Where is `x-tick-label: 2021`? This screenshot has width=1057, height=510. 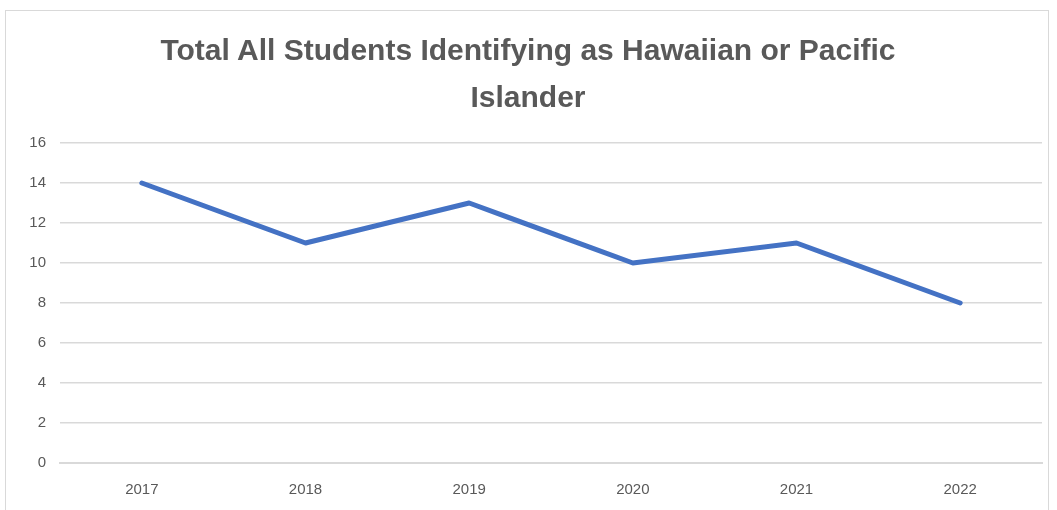 x-tick-label: 2021 is located at coordinates (796, 489).